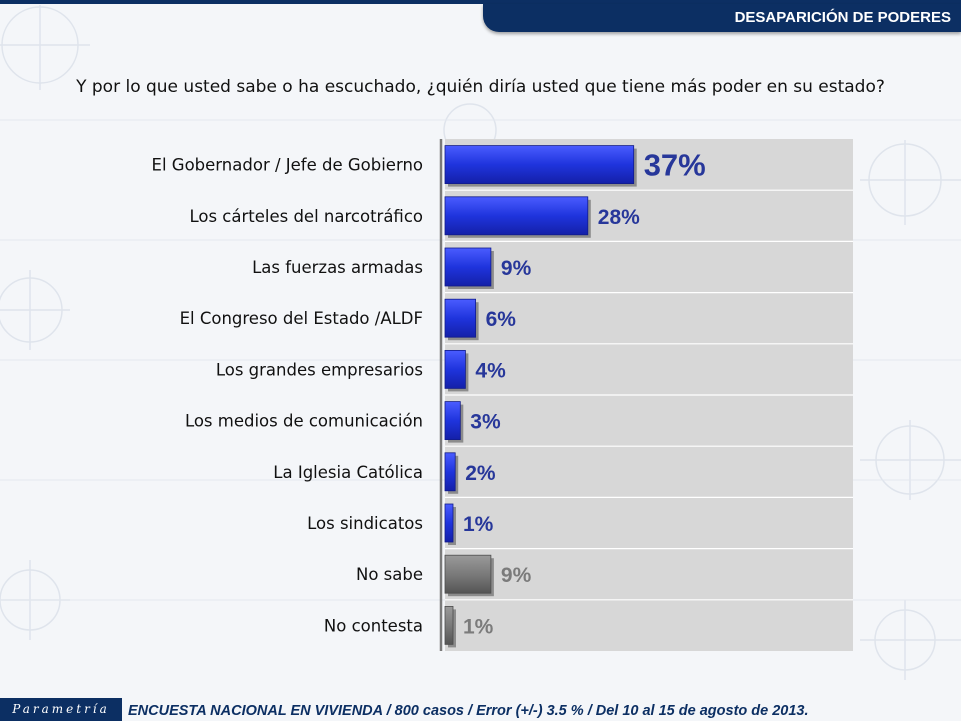 The image size is (961, 721). Describe the element at coordinates (337, 267) in the screenshot. I see `category-label: Las fuerzas armadas` at that location.